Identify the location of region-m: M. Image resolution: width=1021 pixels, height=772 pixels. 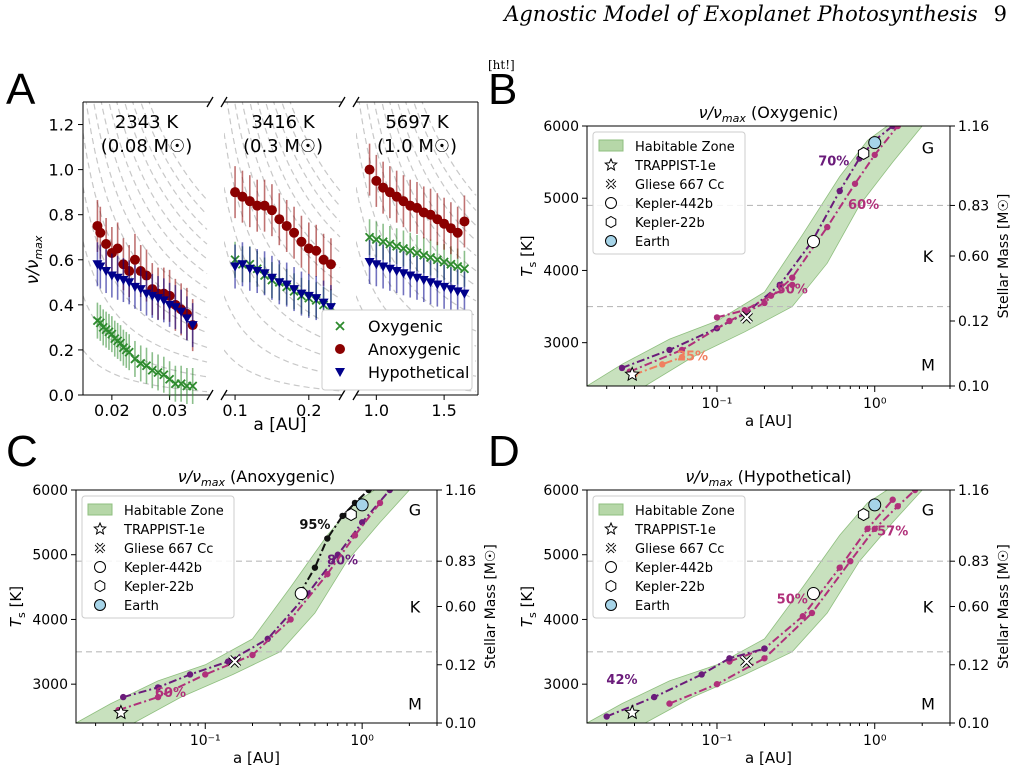
(928, 704).